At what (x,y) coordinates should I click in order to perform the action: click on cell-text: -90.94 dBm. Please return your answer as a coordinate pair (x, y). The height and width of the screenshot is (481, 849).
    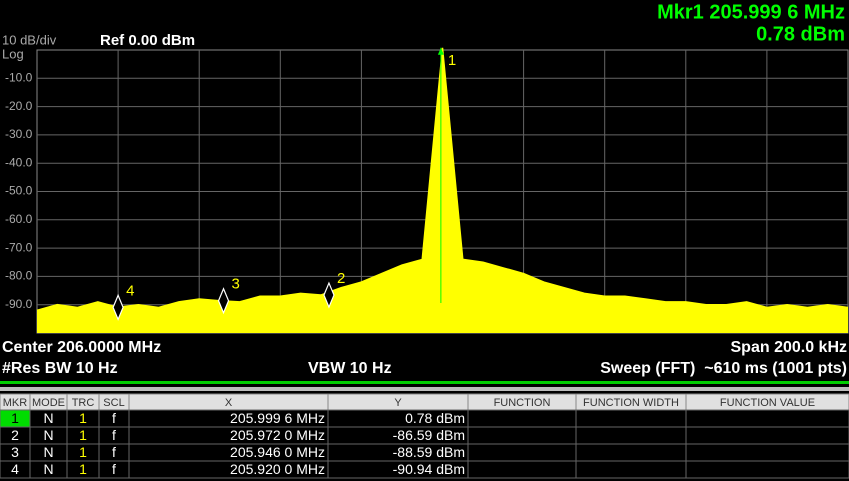
    Looking at the image, I should click on (429, 469).